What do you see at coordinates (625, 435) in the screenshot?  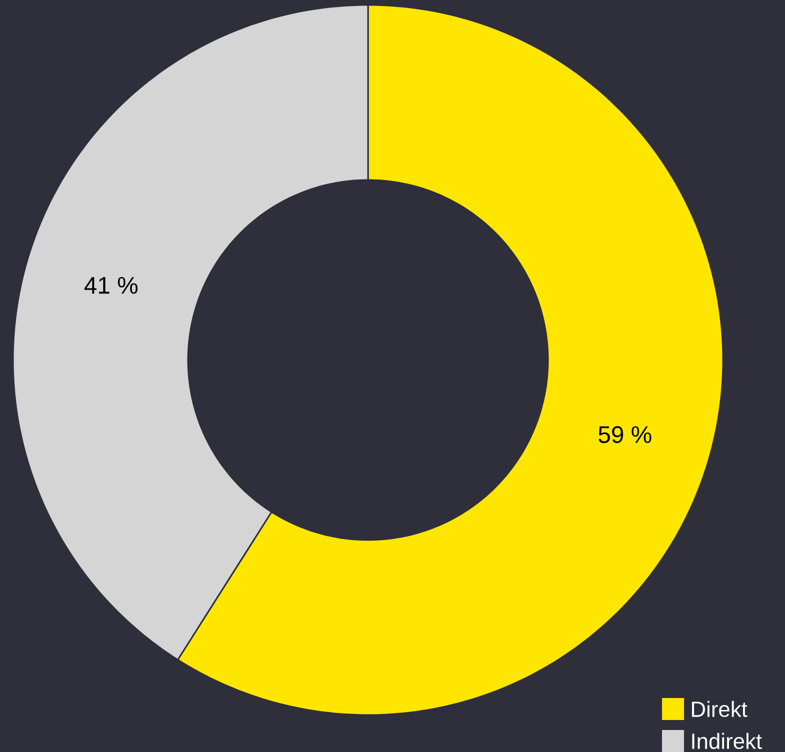 I see `data-label: 59 %` at bounding box center [625, 435].